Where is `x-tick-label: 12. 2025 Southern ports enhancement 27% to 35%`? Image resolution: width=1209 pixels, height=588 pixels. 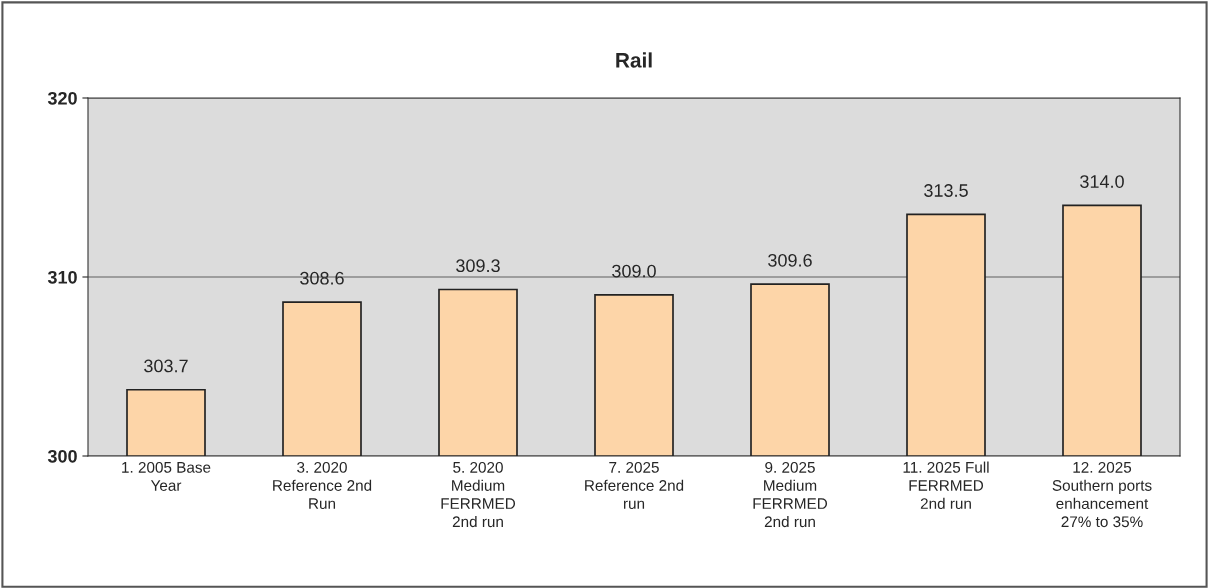 x-tick-label: 12. 2025 Southern ports enhancement 27% to 35% is located at coordinates (1102, 494).